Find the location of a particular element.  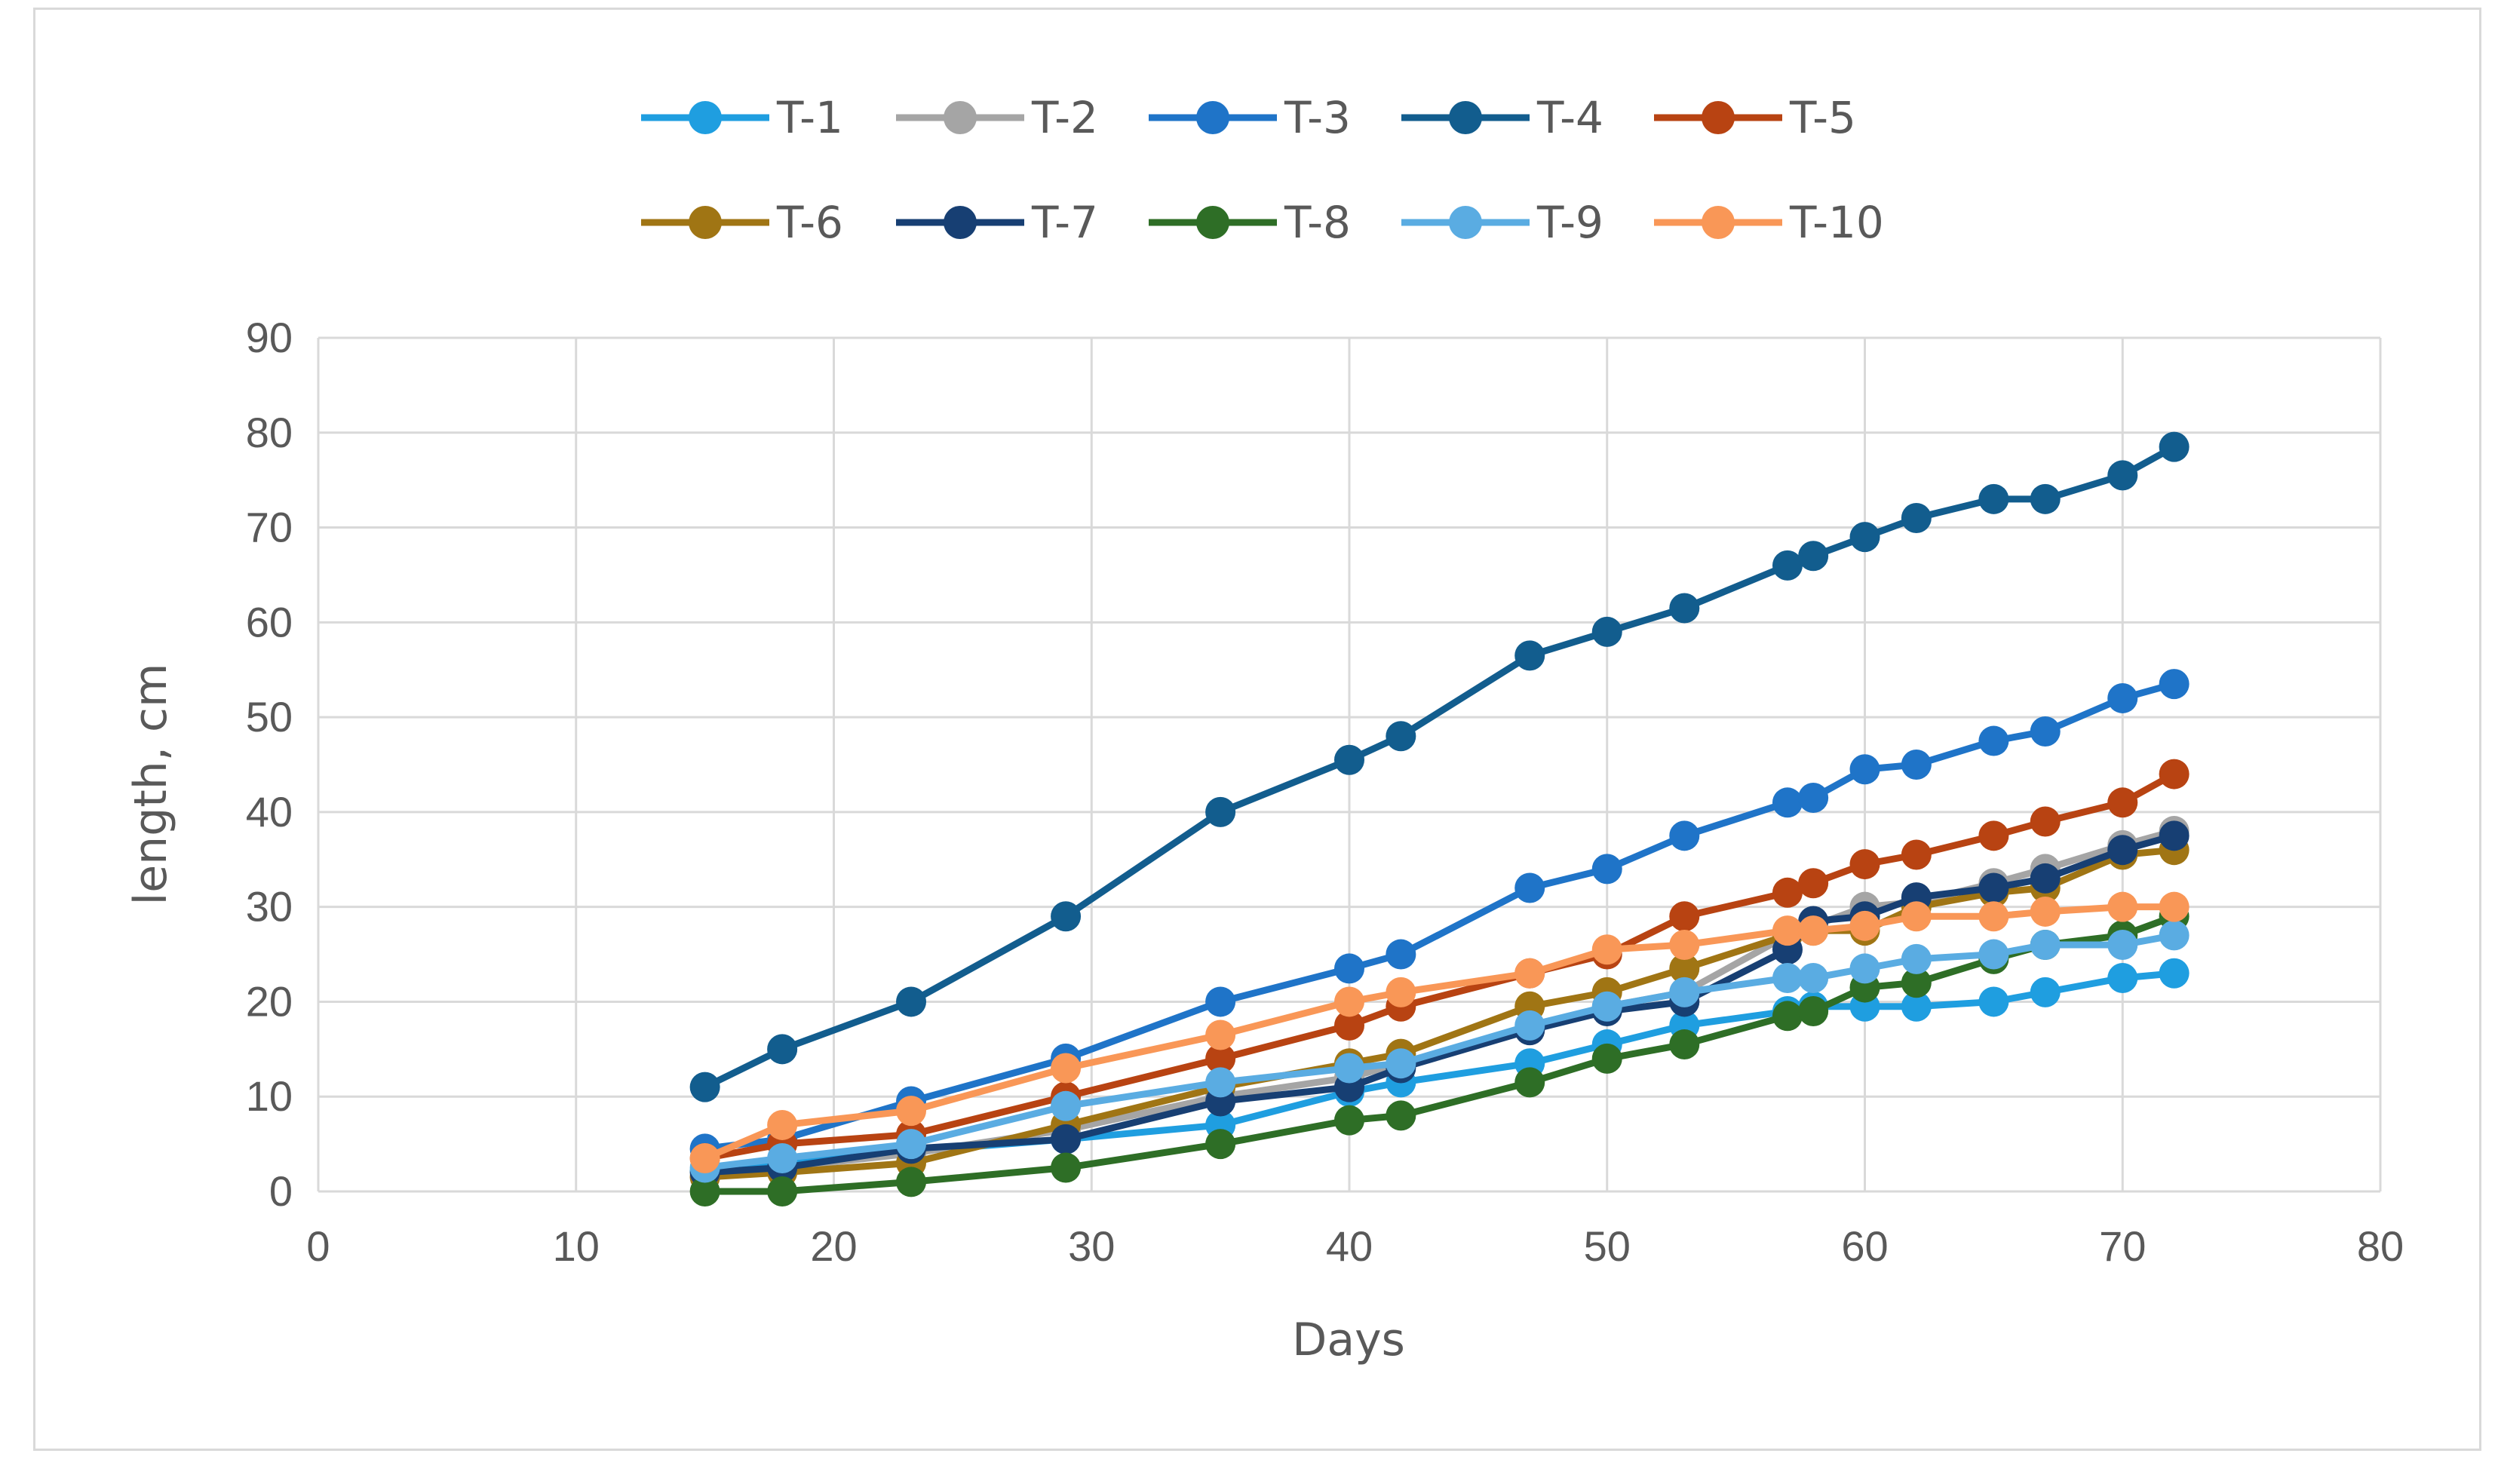

legend-label: T-5 is located at coordinates (1822, 117).